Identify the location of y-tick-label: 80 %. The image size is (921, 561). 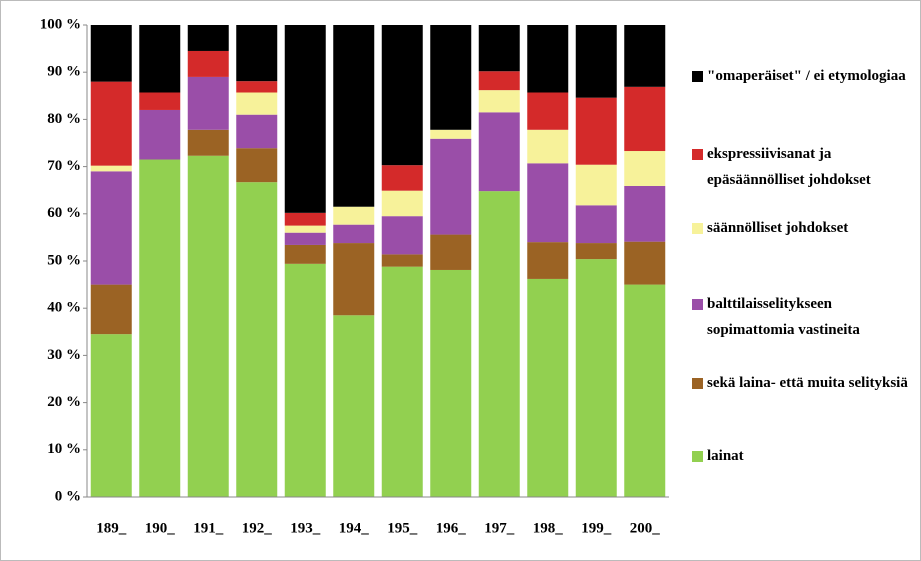
(64, 119).